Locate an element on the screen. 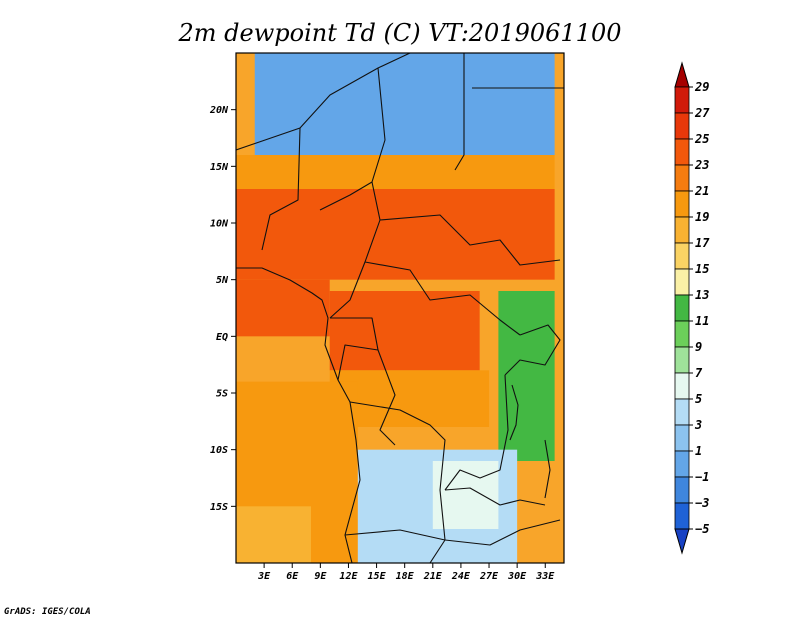  y-tick-label: 5N is located at coordinates (222, 280).